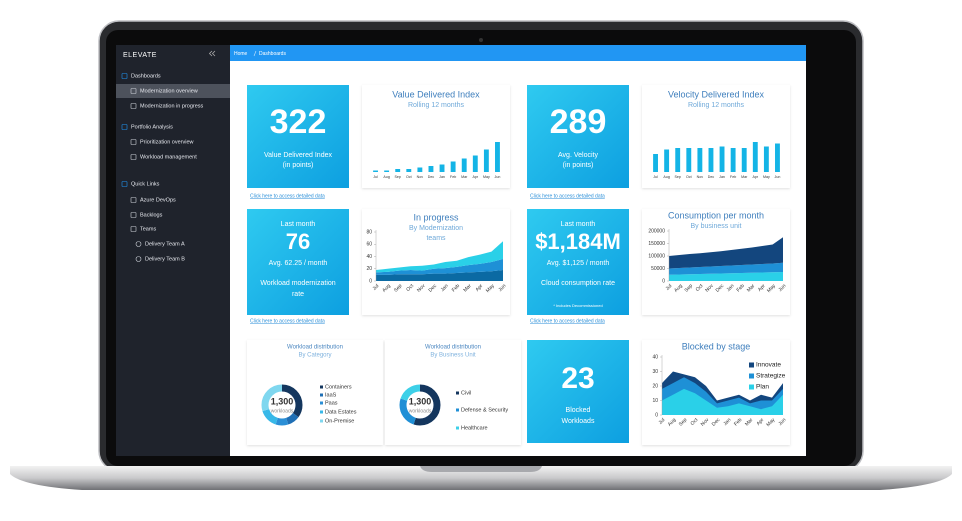 The width and height of the screenshot is (962, 521). What do you see at coordinates (298, 122) in the screenshot?
I see `kpi-value: 322` at bounding box center [298, 122].